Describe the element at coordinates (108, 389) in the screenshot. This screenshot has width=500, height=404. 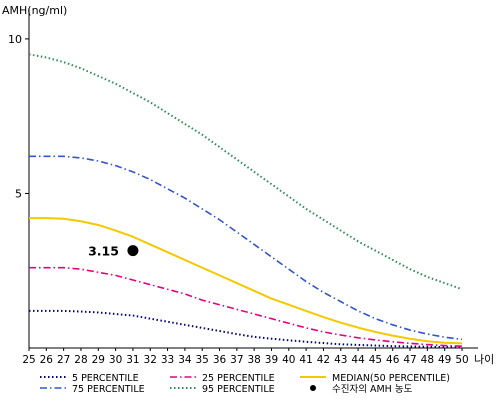
I see `legend-label-3: 75 PERCENTILE` at that location.